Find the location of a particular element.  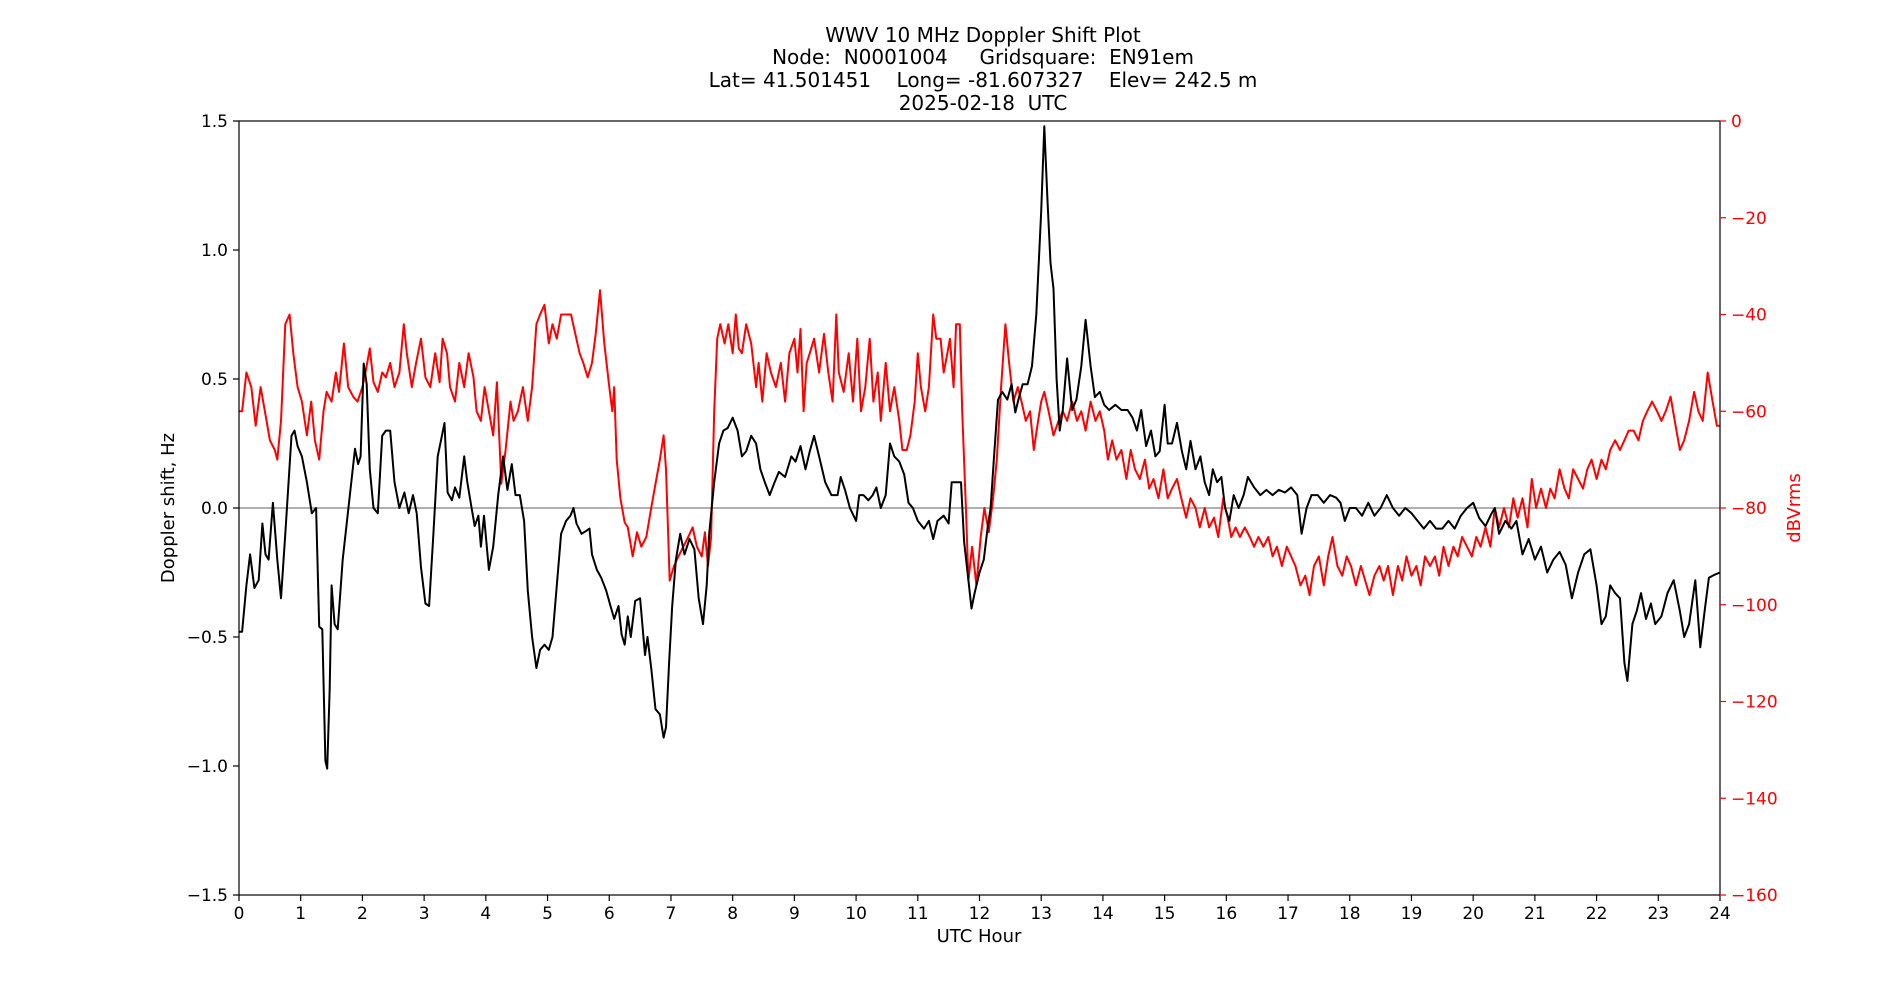

x-tick-label: 17 is located at coordinates (1288, 914).